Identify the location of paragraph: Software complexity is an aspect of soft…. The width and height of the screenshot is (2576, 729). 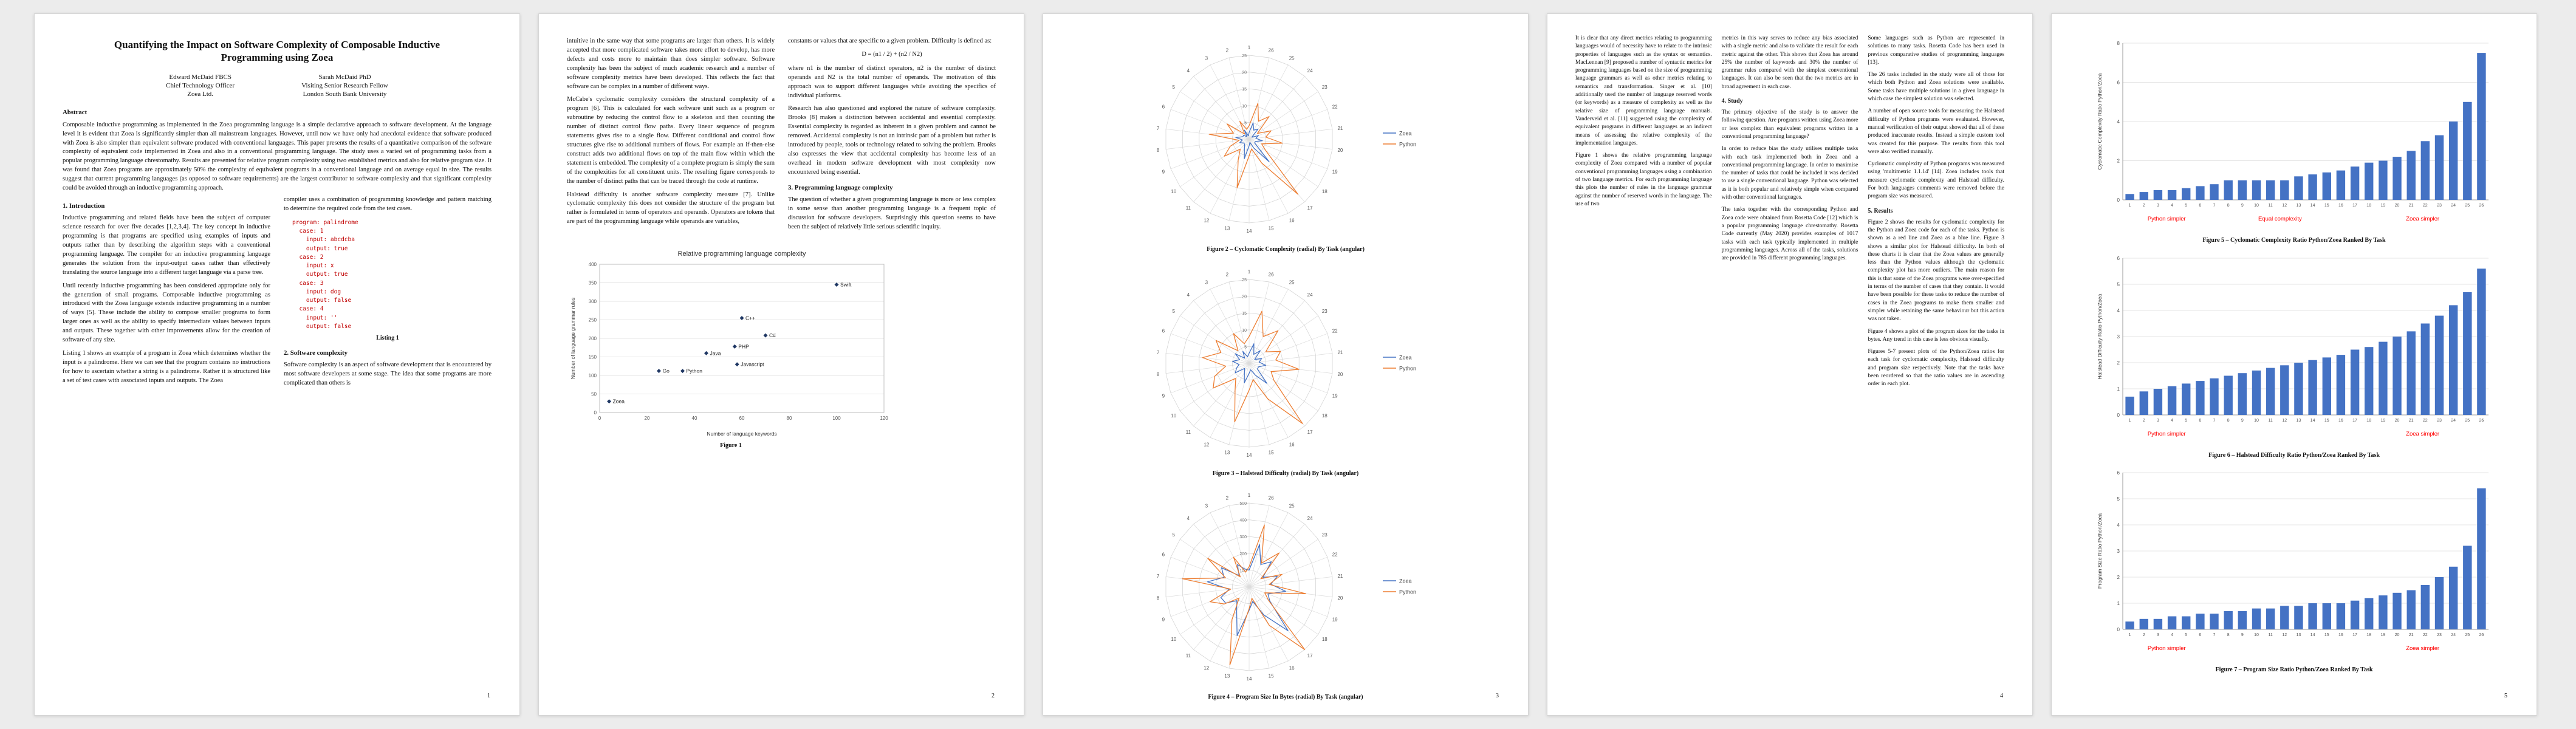
(388, 373).